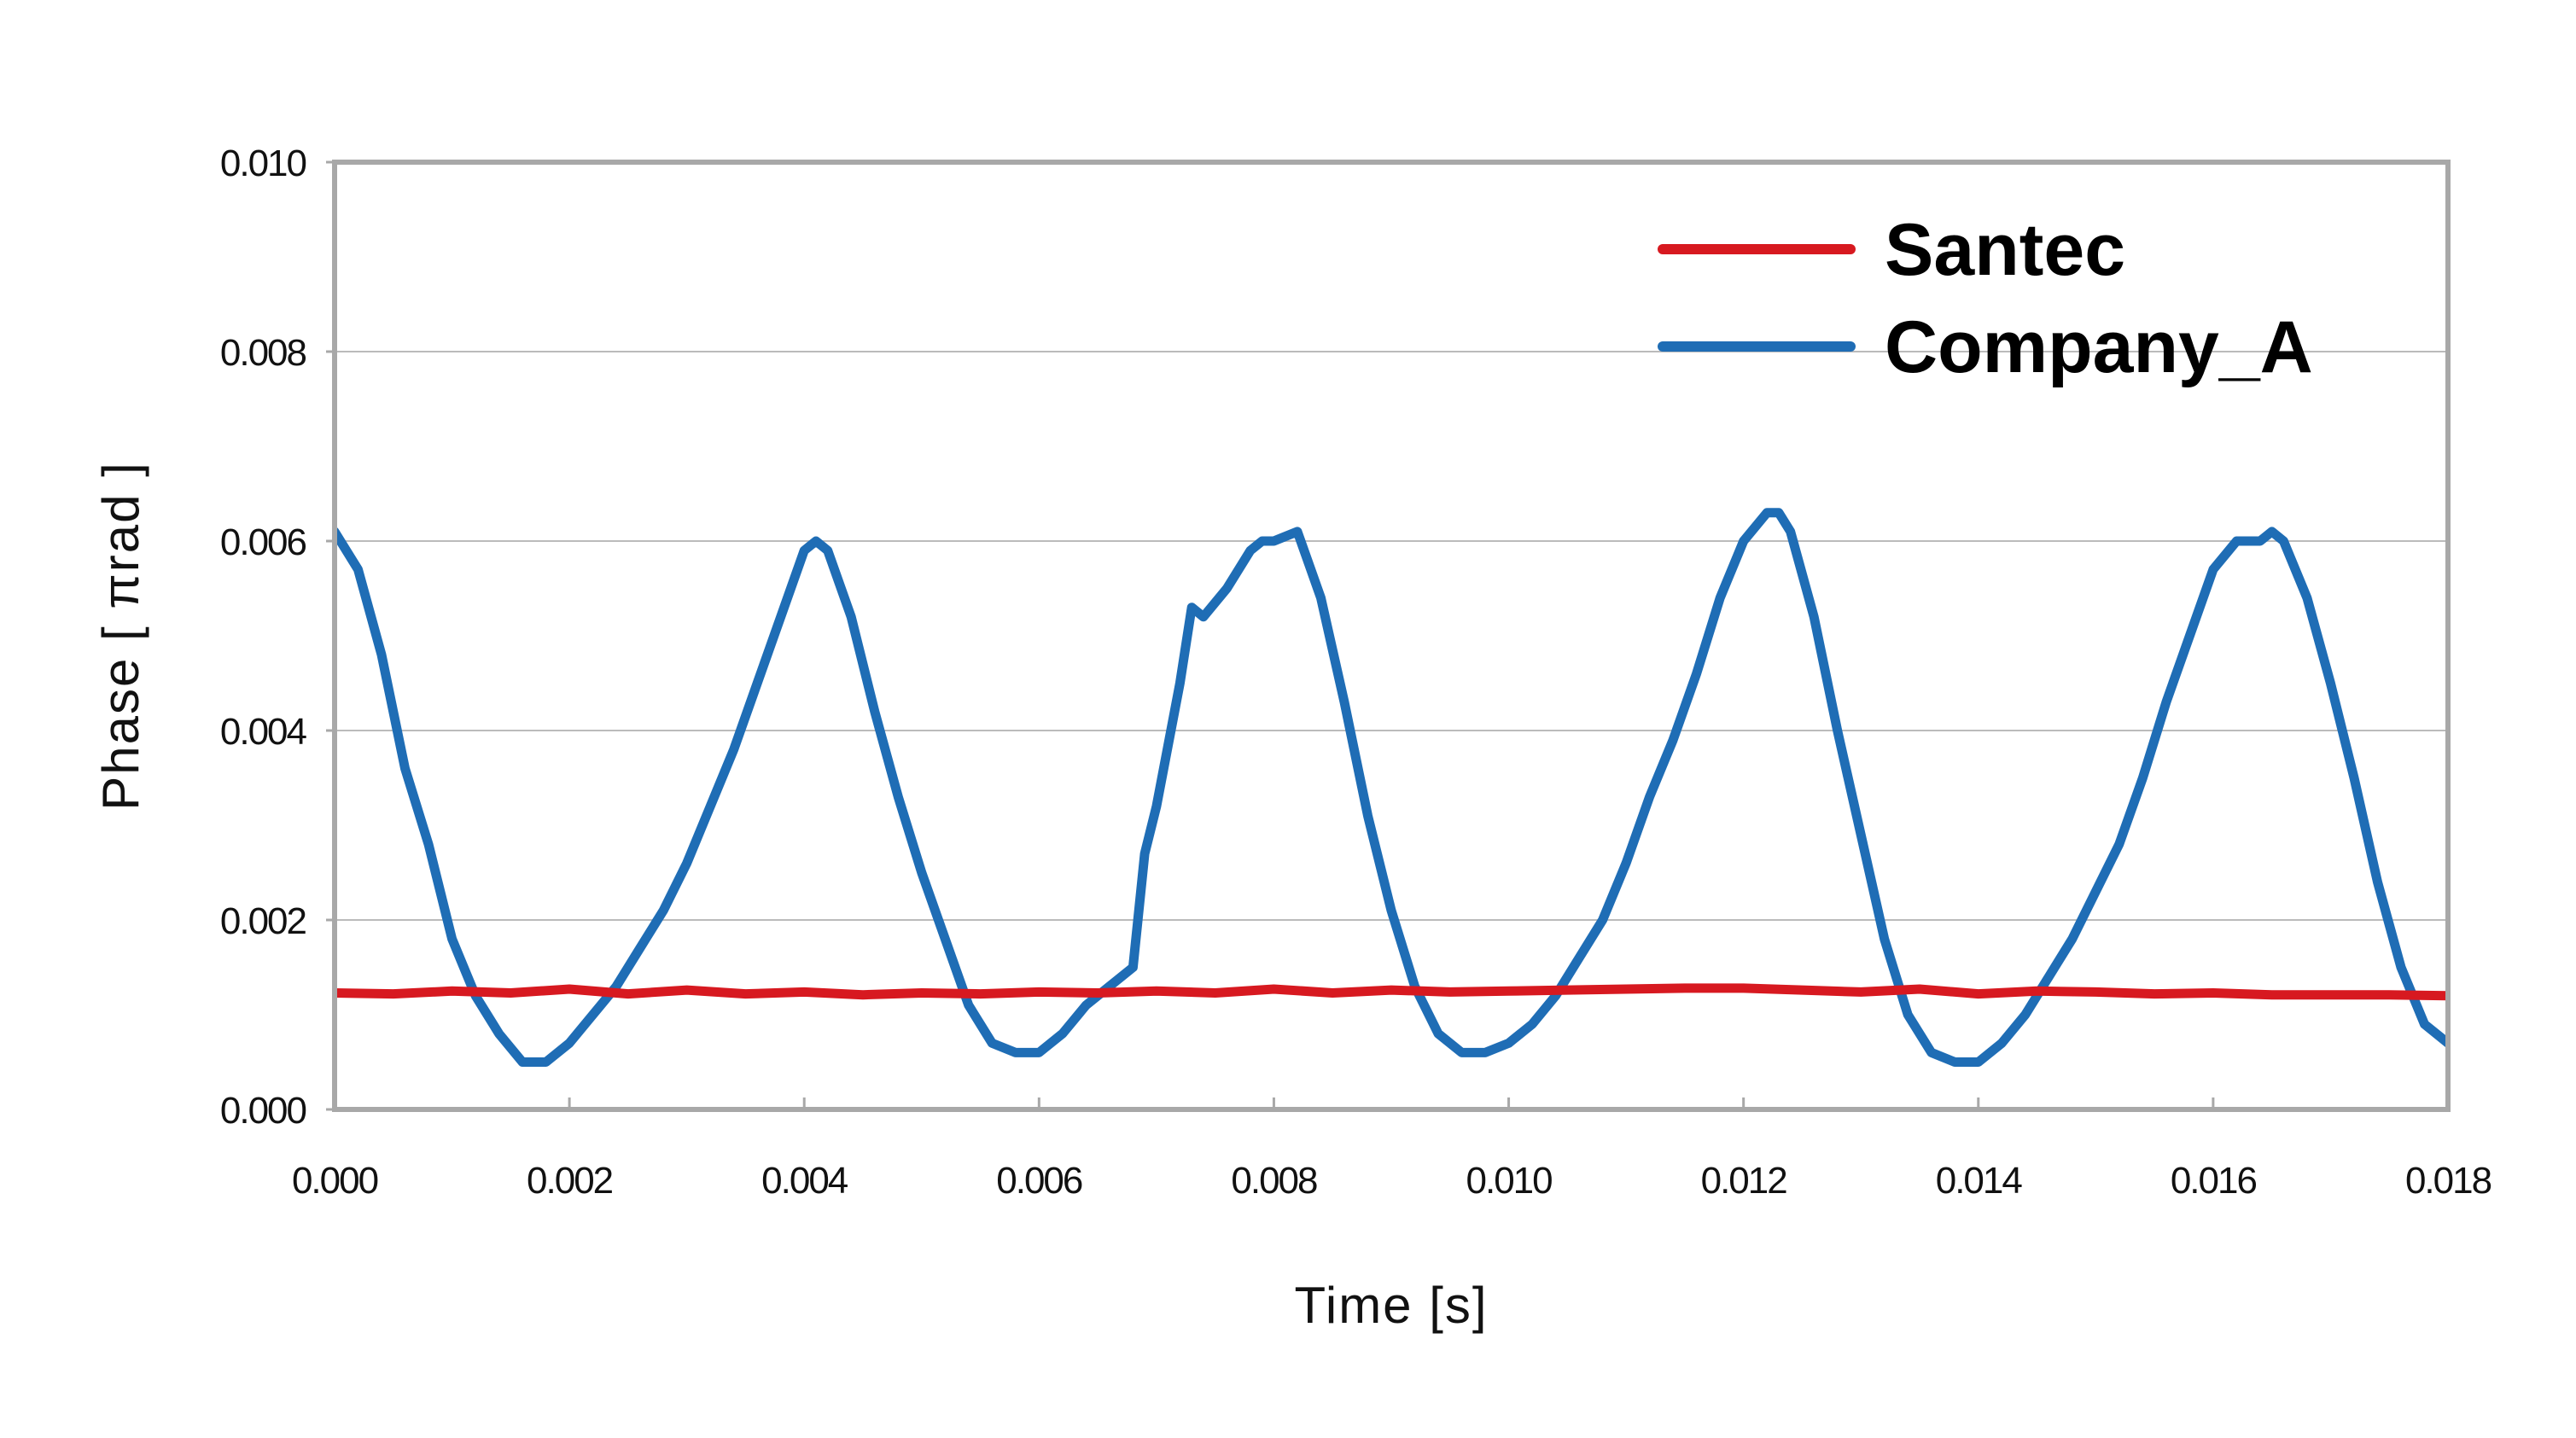 Image resolution: width=2576 pixels, height=1438 pixels. Describe the element at coordinates (120, 636) in the screenshot. I see `y-axis-title: Phase [ πrad ]` at that location.